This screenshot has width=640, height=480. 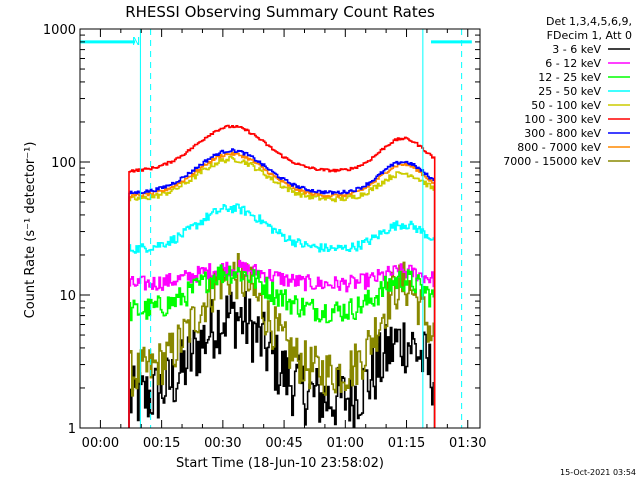 I want to click on legend-label: 800 - 7000 keV, so click(x=559, y=147).